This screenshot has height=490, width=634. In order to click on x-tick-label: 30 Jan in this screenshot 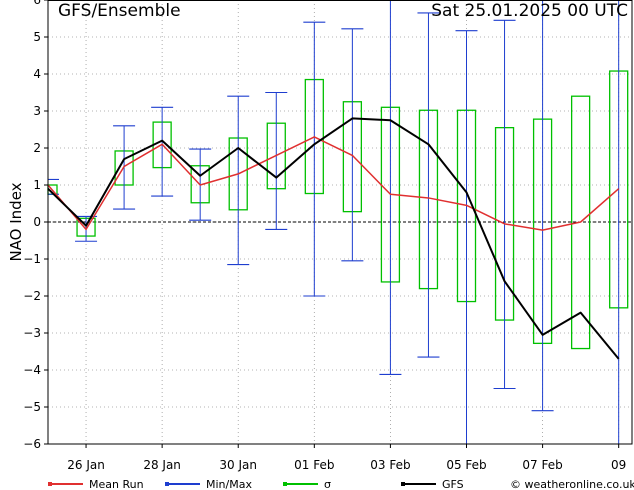, I will do `click(238, 465)`.